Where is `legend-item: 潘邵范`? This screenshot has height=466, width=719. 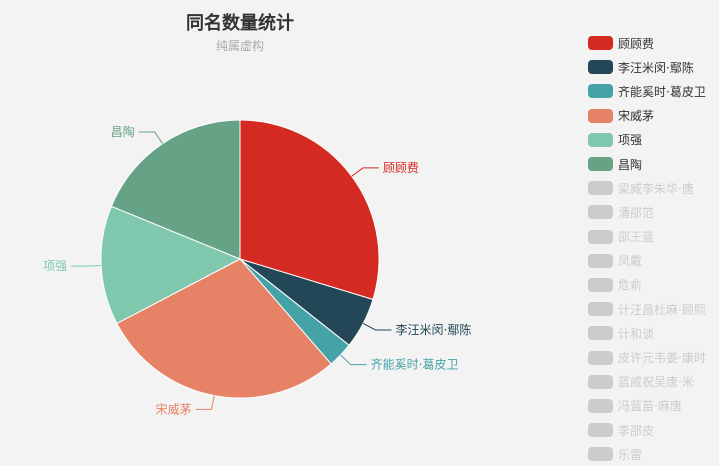 legend-item: 潘邵范 is located at coordinates (647, 212).